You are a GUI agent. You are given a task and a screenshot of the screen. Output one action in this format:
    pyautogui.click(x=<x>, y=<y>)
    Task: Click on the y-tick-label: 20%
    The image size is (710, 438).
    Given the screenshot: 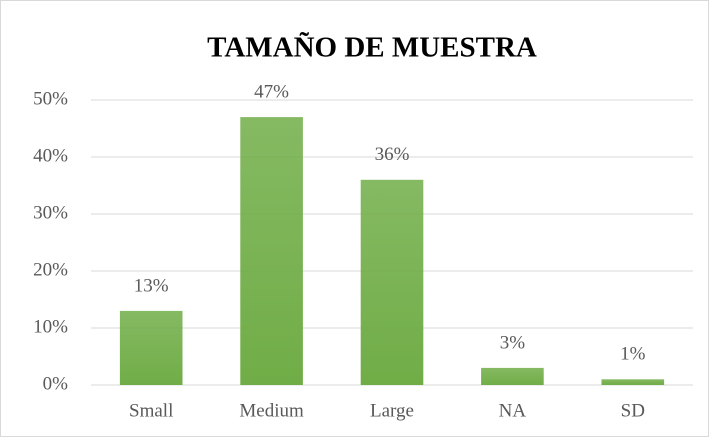 What is the action you would take?
    pyautogui.click(x=50, y=269)
    